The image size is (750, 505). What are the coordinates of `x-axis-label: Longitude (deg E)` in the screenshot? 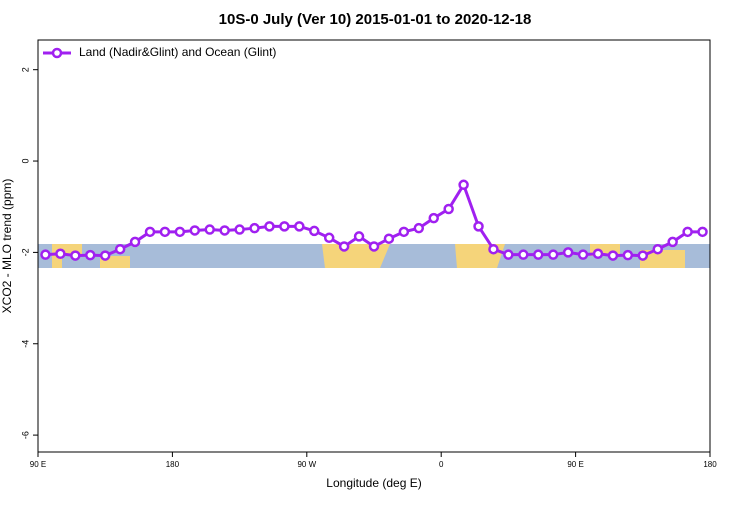 It's located at (373, 483).